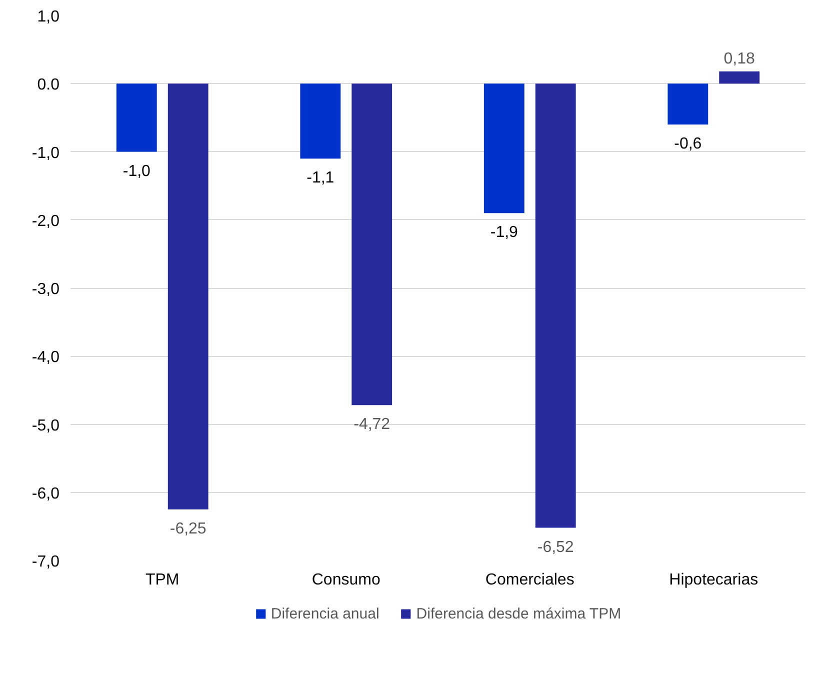  Describe the element at coordinates (46, 289) in the screenshot. I see `y-tick-label: -3,0` at that location.